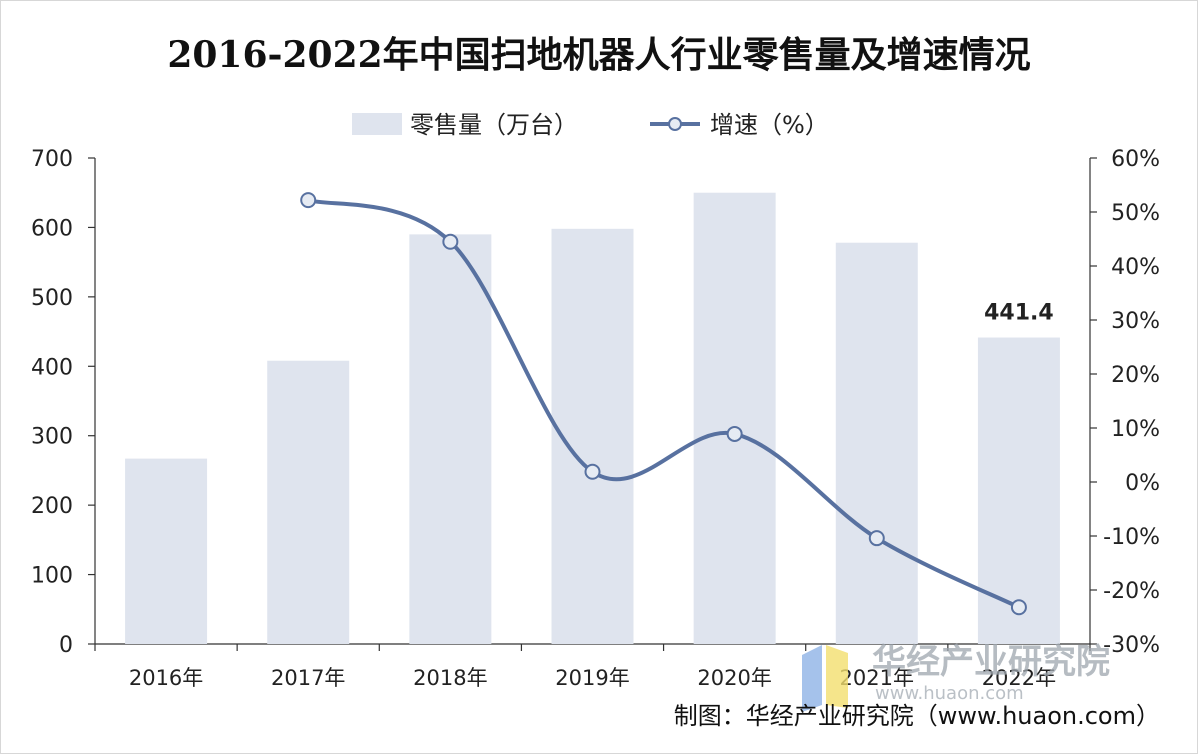  Describe the element at coordinates (308, 678) in the screenshot. I see `x-tick-label: 2017年` at that location.